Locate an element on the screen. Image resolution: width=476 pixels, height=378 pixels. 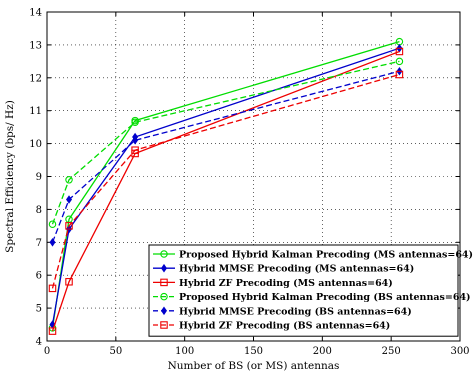
legend-entry: Hybrid ZF Precoding (BS antennas=64) is located at coordinates (271, 326).